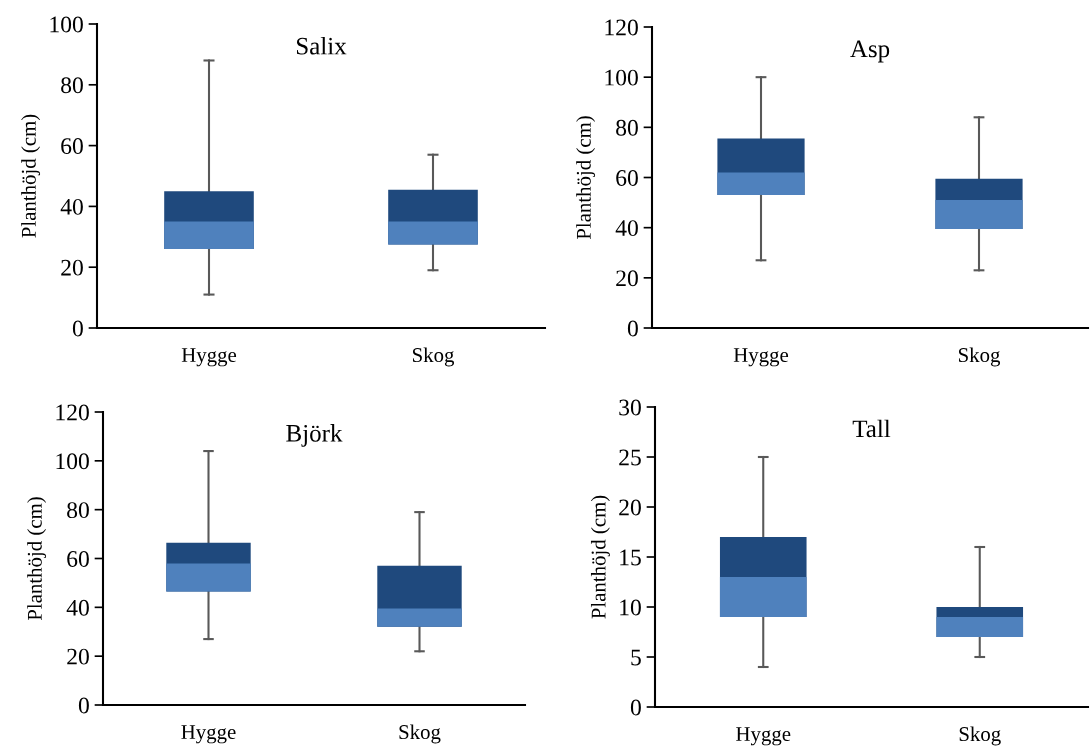  Describe the element at coordinates (630, 407) in the screenshot. I see `y-tick-label: 30` at that location.